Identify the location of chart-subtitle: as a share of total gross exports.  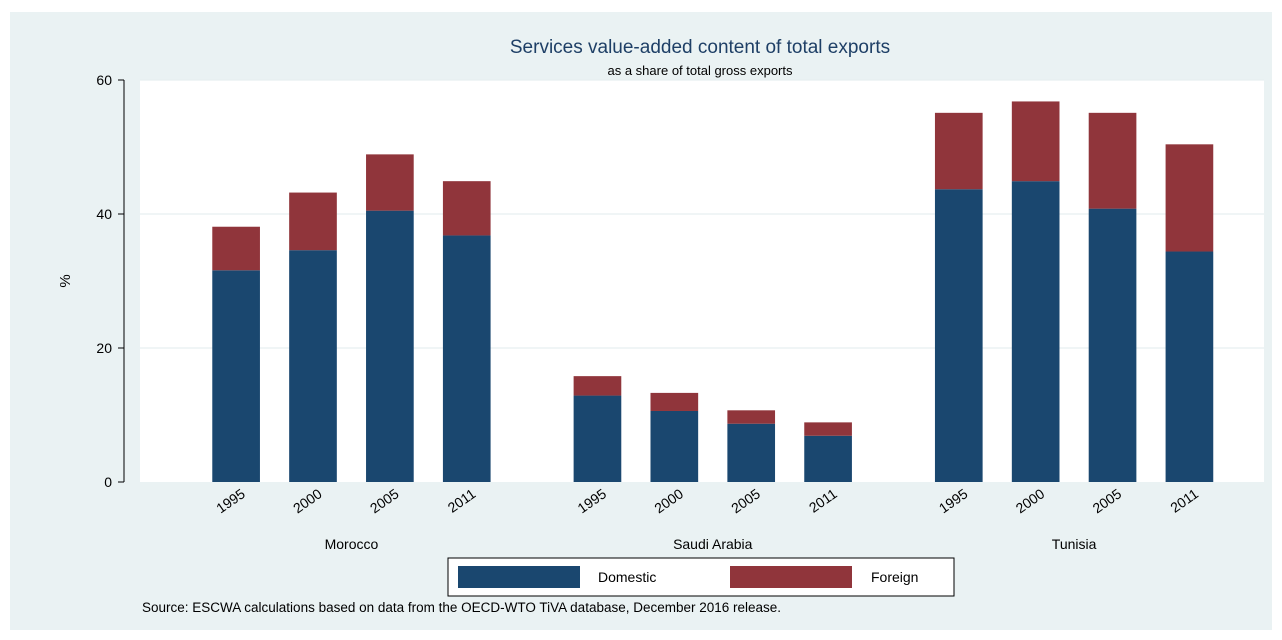
(700, 70).